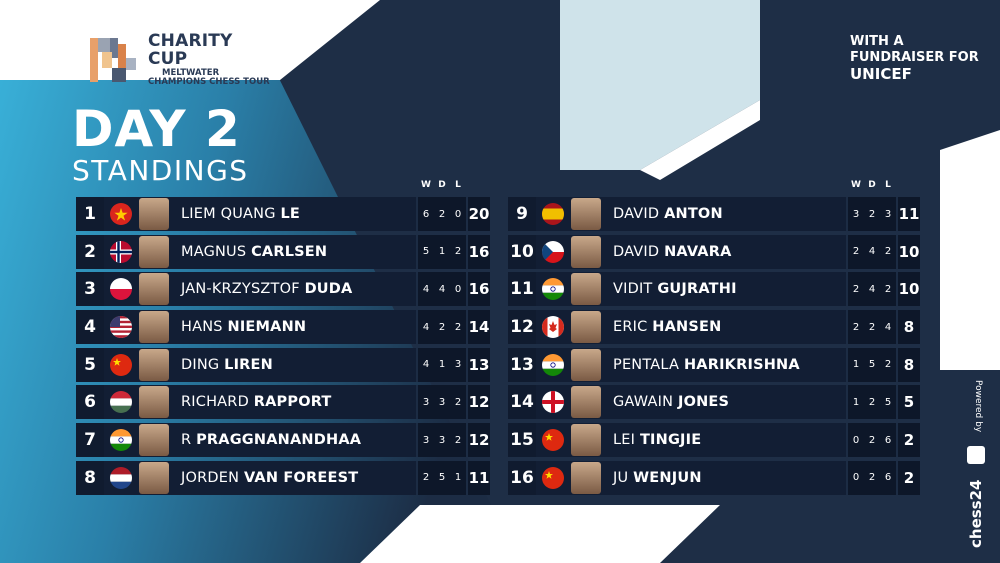 This screenshot has width=1000, height=563. I want to click on rank: 5, so click(90, 364).